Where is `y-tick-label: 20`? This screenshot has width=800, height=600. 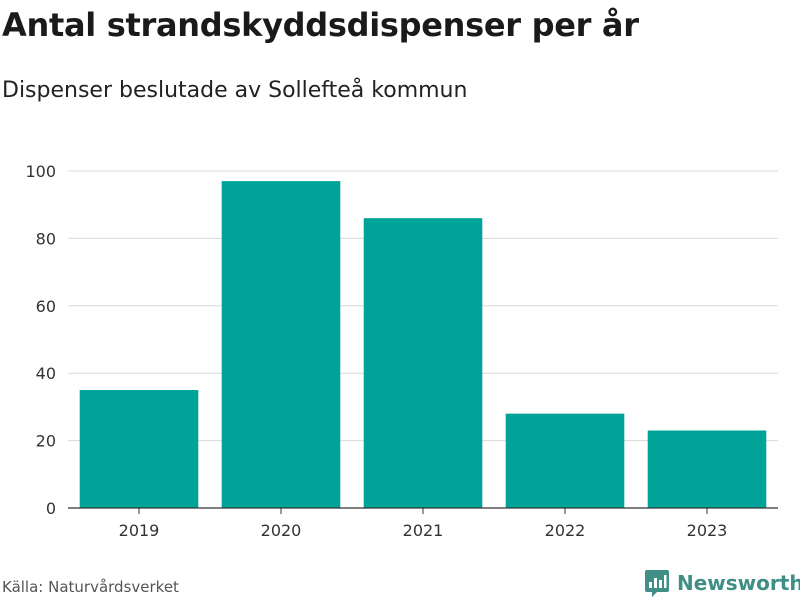 y-tick-label: 20 is located at coordinates (46, 441).